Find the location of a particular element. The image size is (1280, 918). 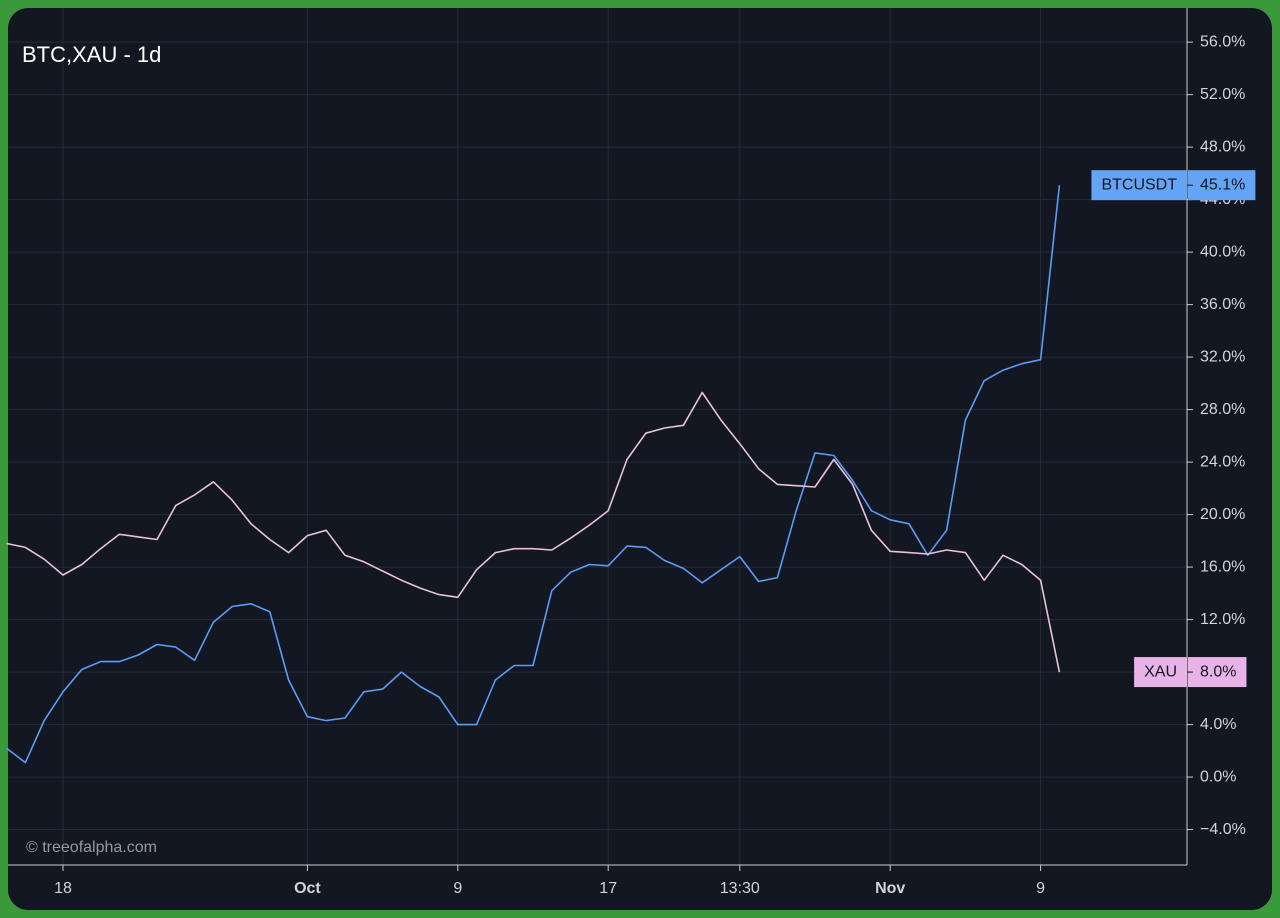

x-tick-label: 13:30 is located at coordinates (740, 888).